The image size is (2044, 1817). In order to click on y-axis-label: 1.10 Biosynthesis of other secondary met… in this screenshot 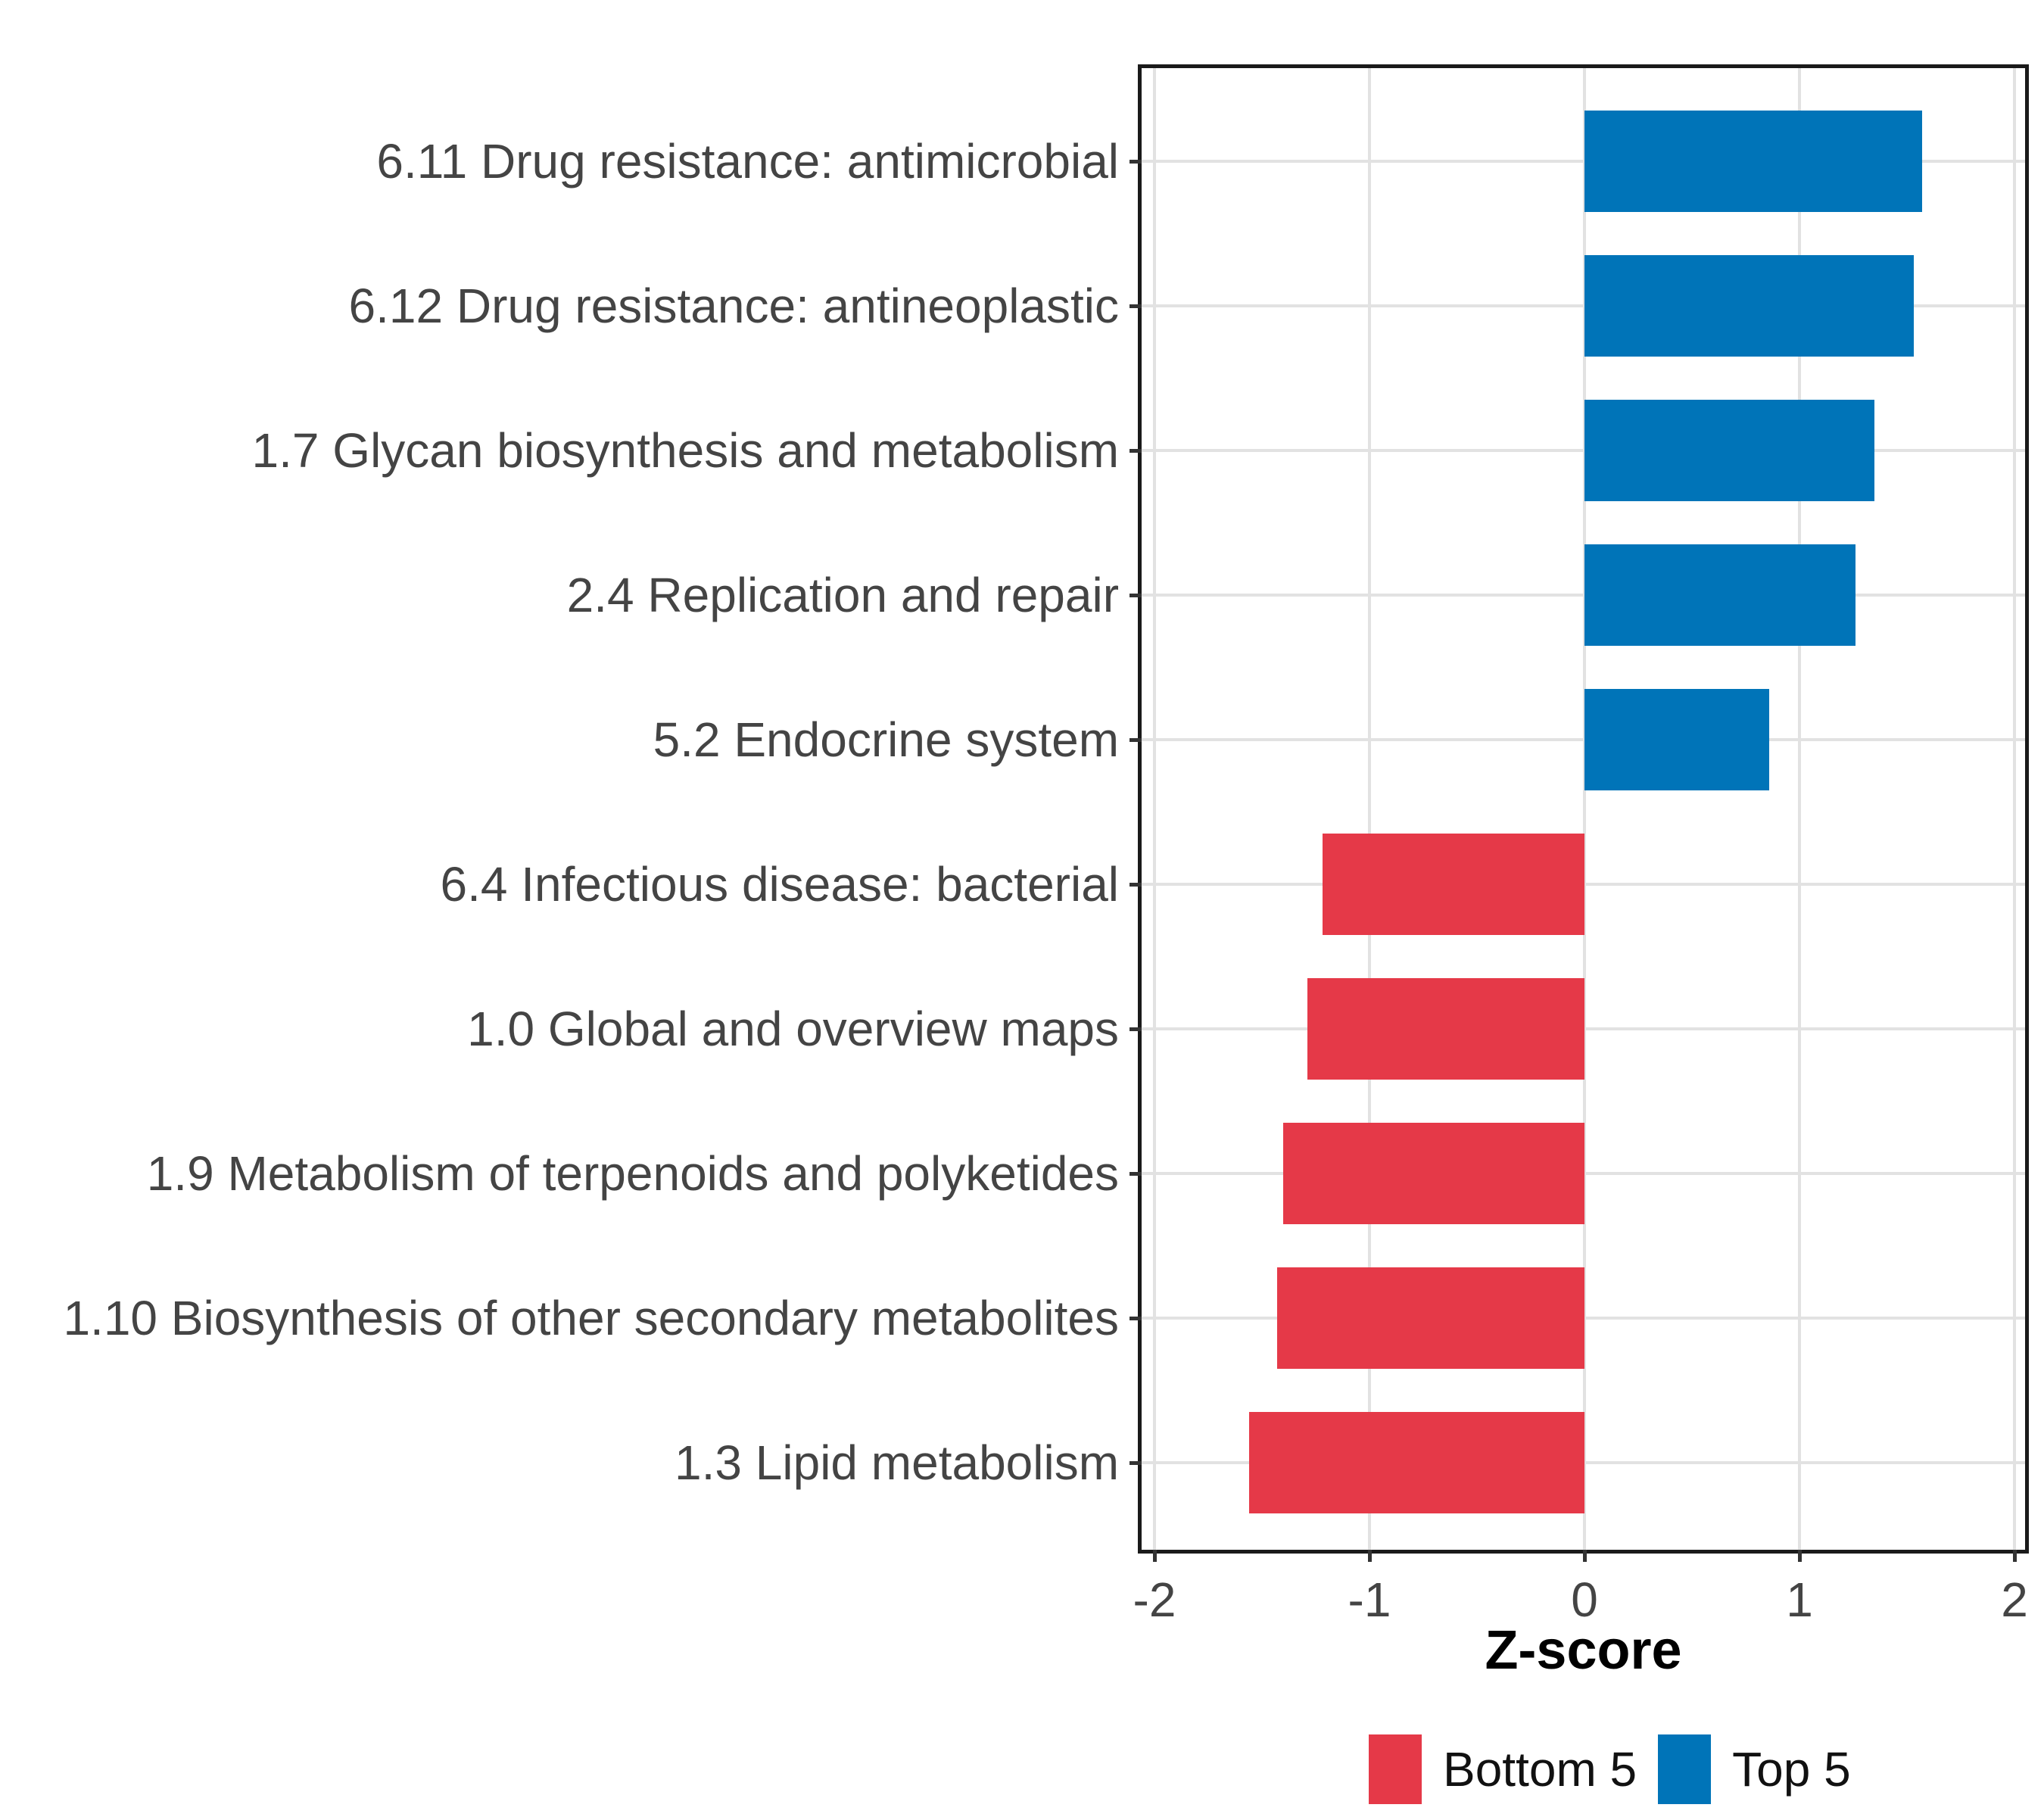, I will do `click(591, 1318)`.